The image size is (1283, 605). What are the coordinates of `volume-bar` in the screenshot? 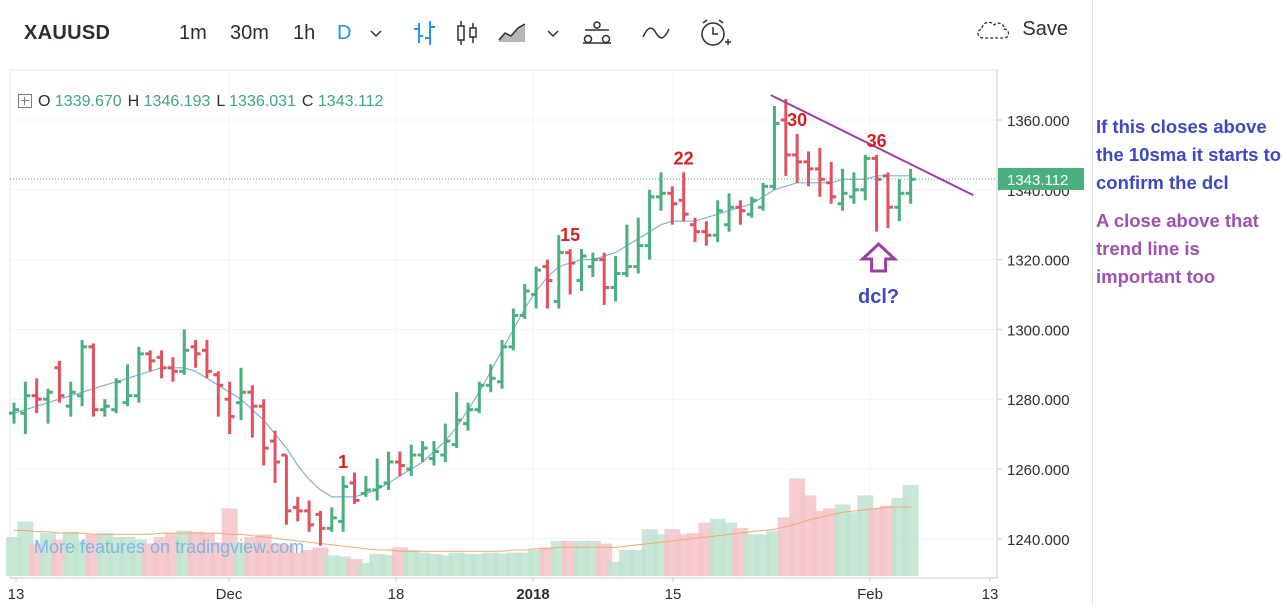 It's located at (910, 530).